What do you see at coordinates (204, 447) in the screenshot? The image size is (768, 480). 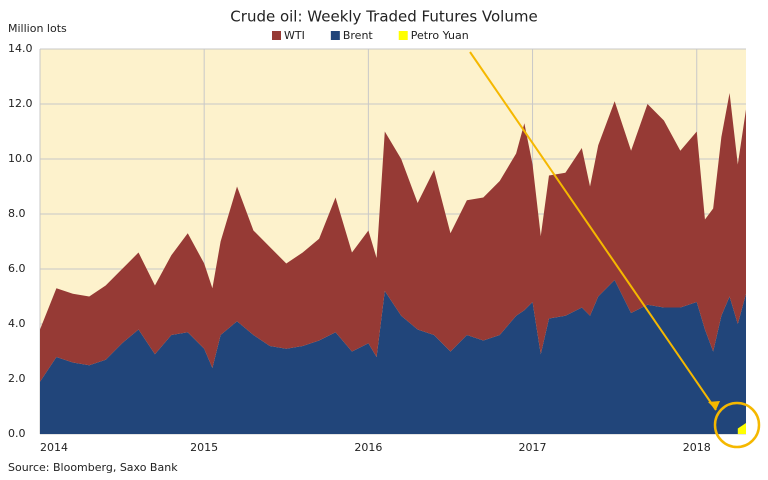 I see `x-tick-label: 2015` at bounding box center [204, 447].